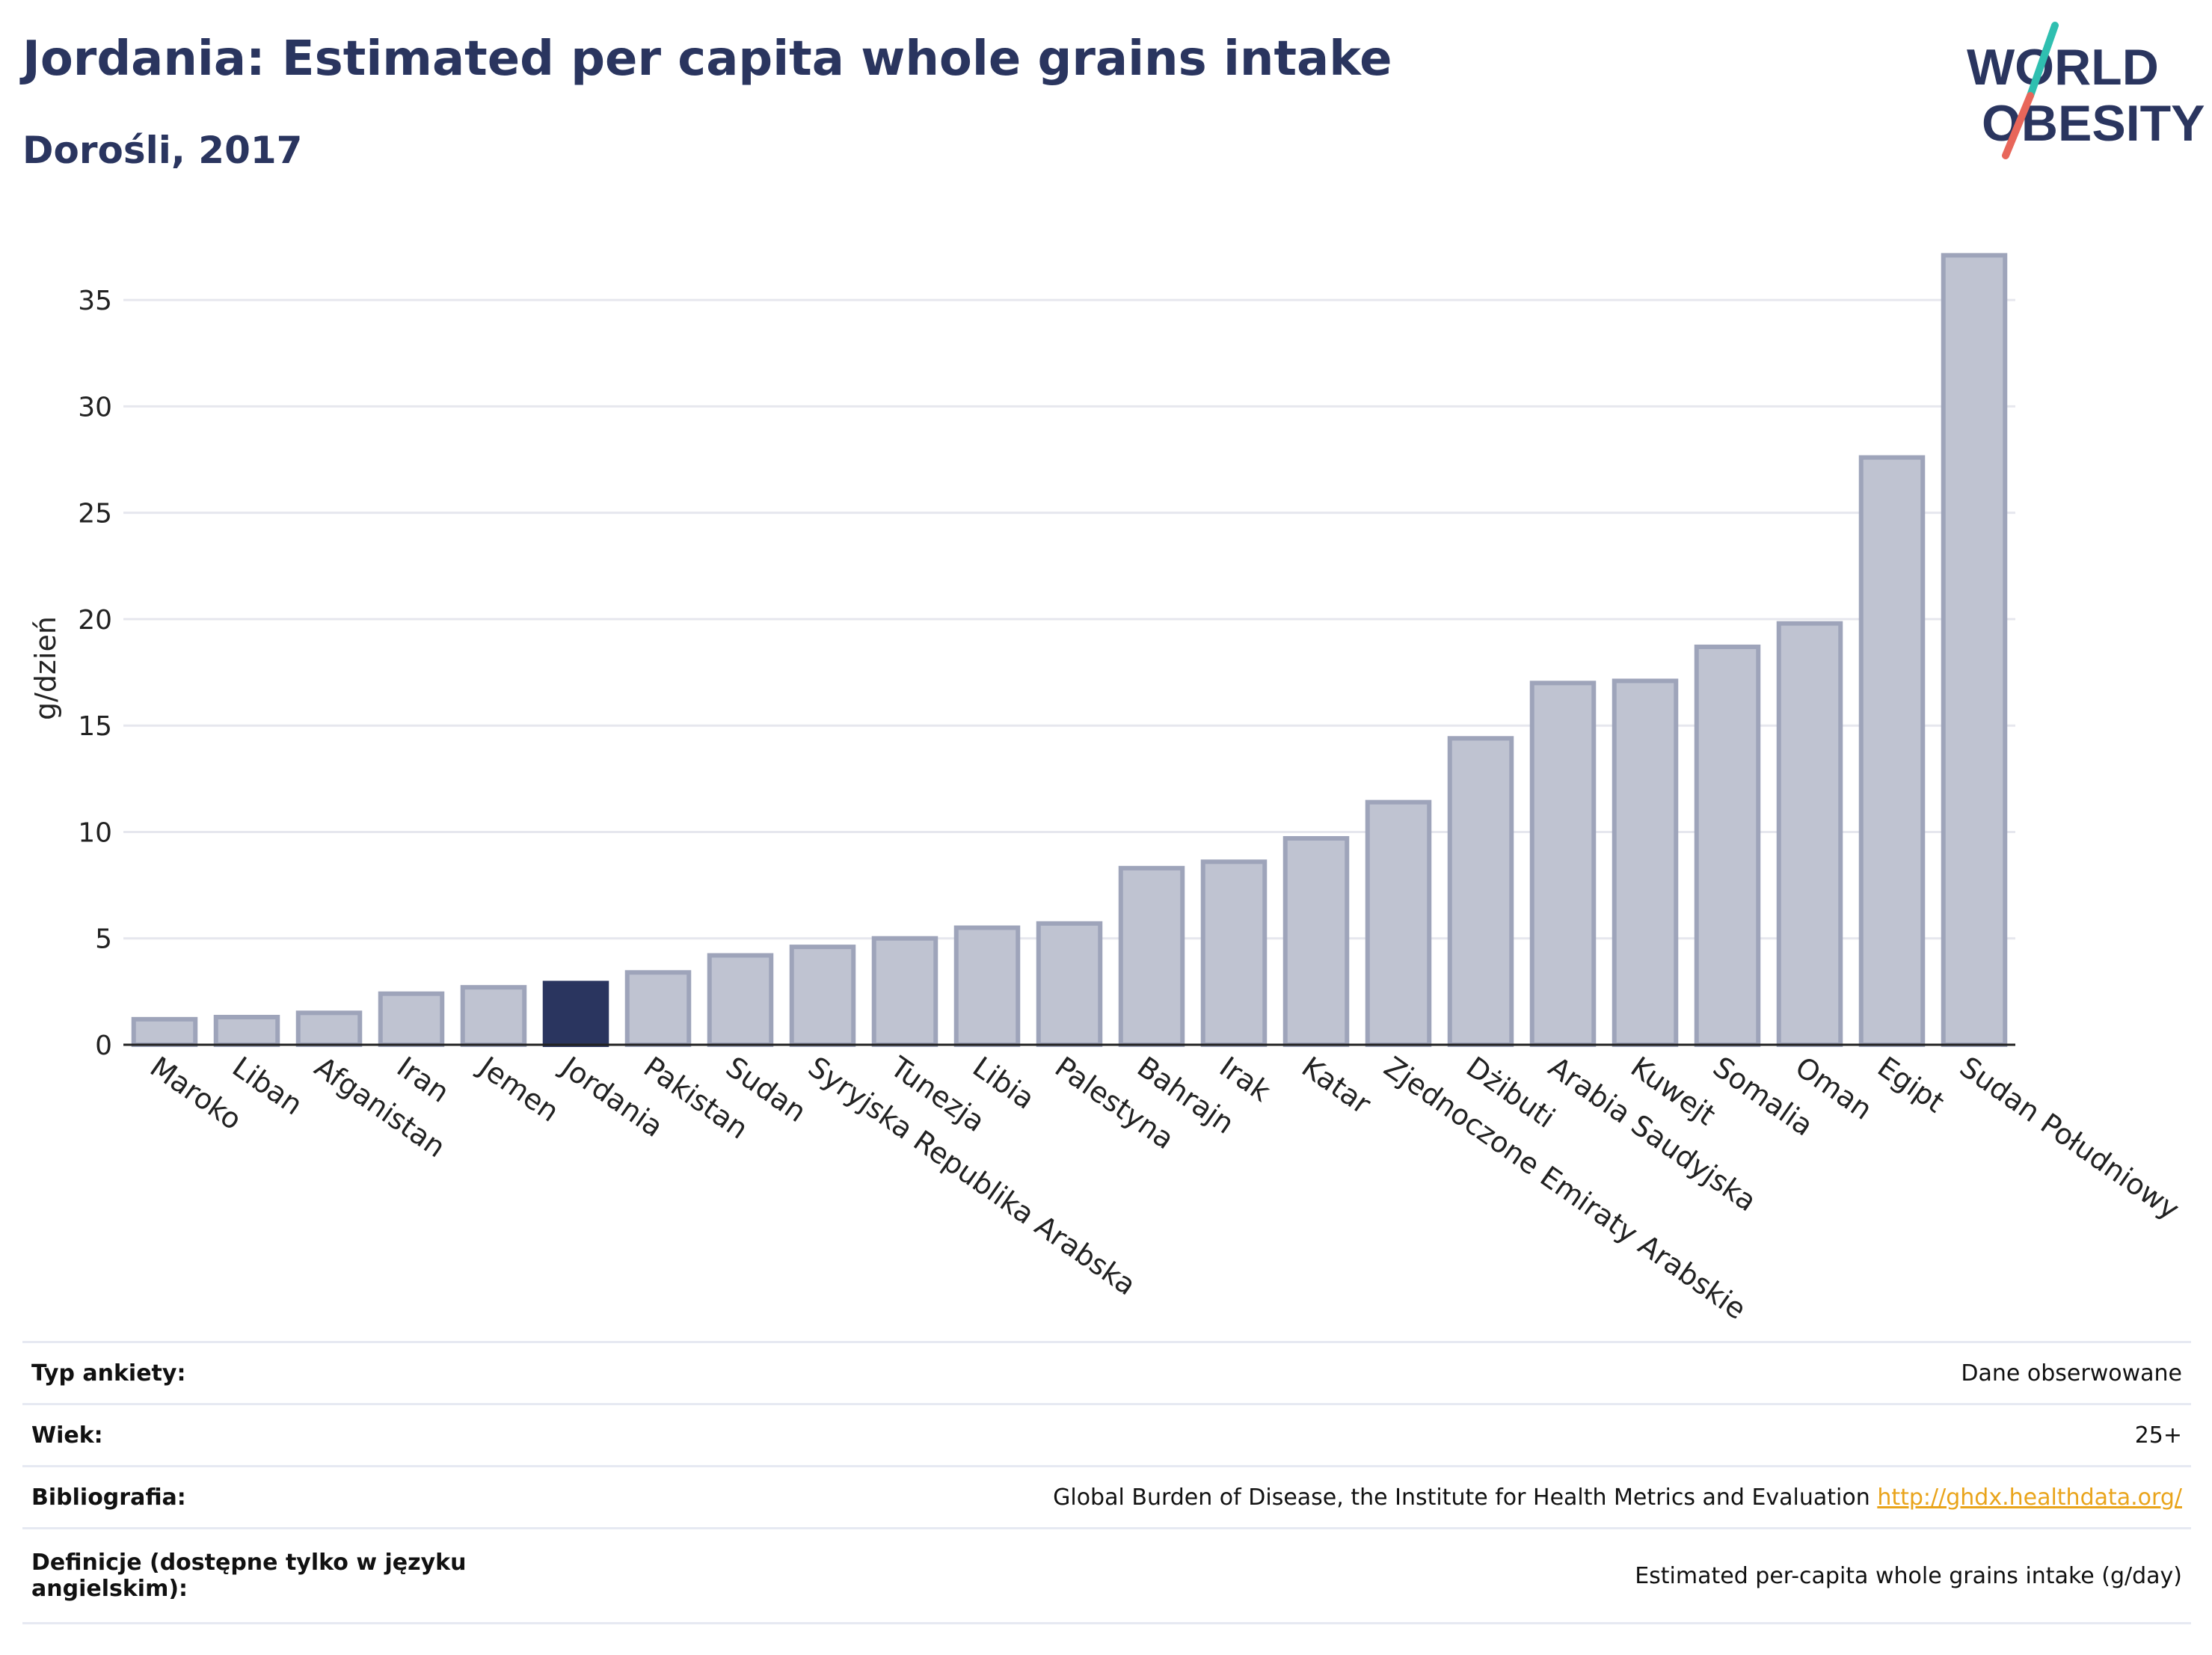 The image size is (2212, 1655). I want to click on bar-libia, so click(987, 986).